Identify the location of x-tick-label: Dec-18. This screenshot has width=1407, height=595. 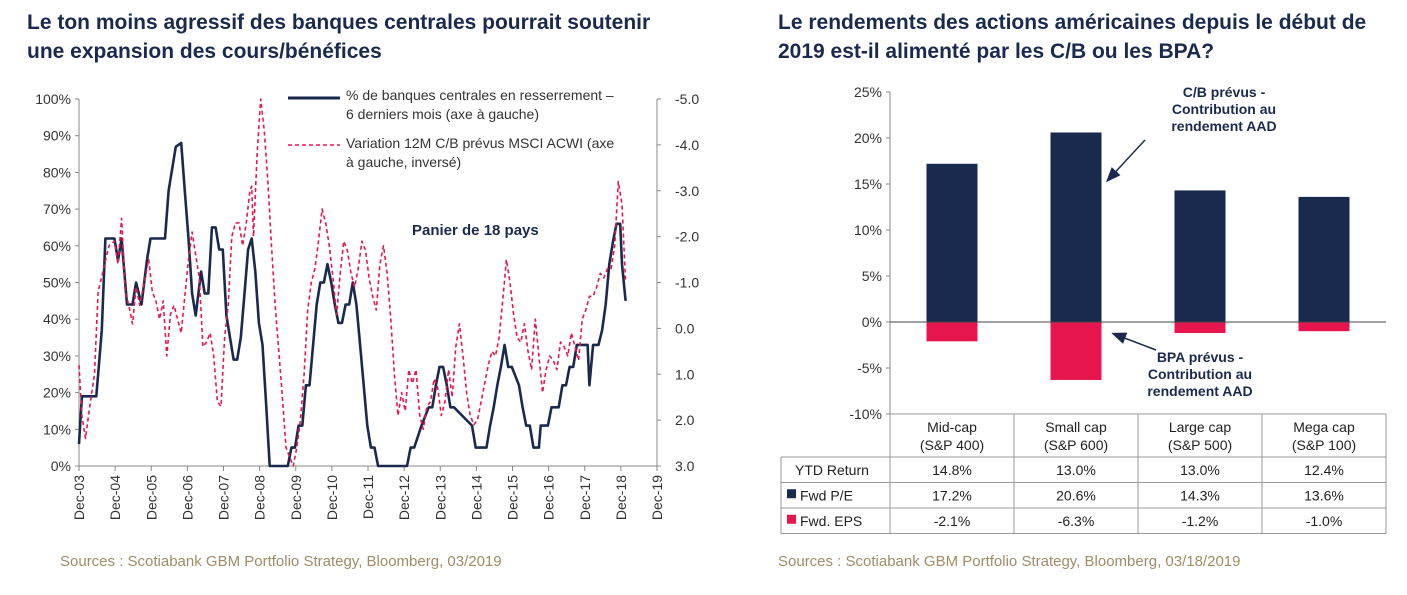
(621, 497).